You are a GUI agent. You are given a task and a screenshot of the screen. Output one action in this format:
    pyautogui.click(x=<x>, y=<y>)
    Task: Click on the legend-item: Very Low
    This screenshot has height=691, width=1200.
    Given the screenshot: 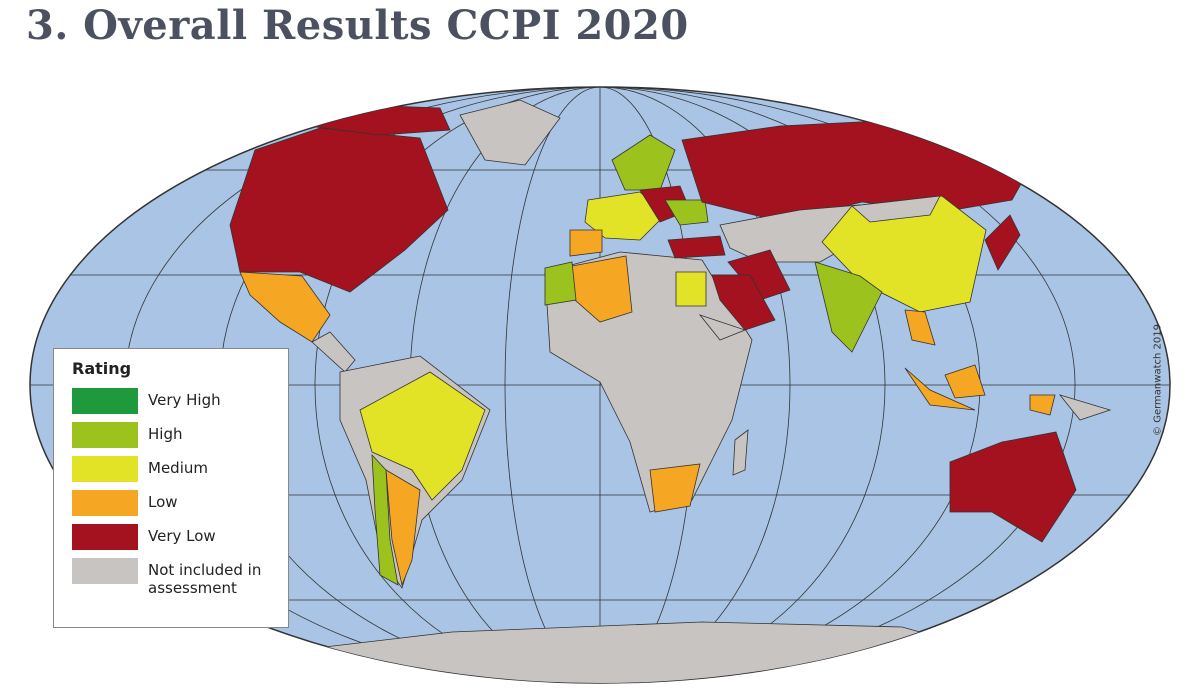 What is the action you would take?
    pyautogui.click(x=171, y=537)
    